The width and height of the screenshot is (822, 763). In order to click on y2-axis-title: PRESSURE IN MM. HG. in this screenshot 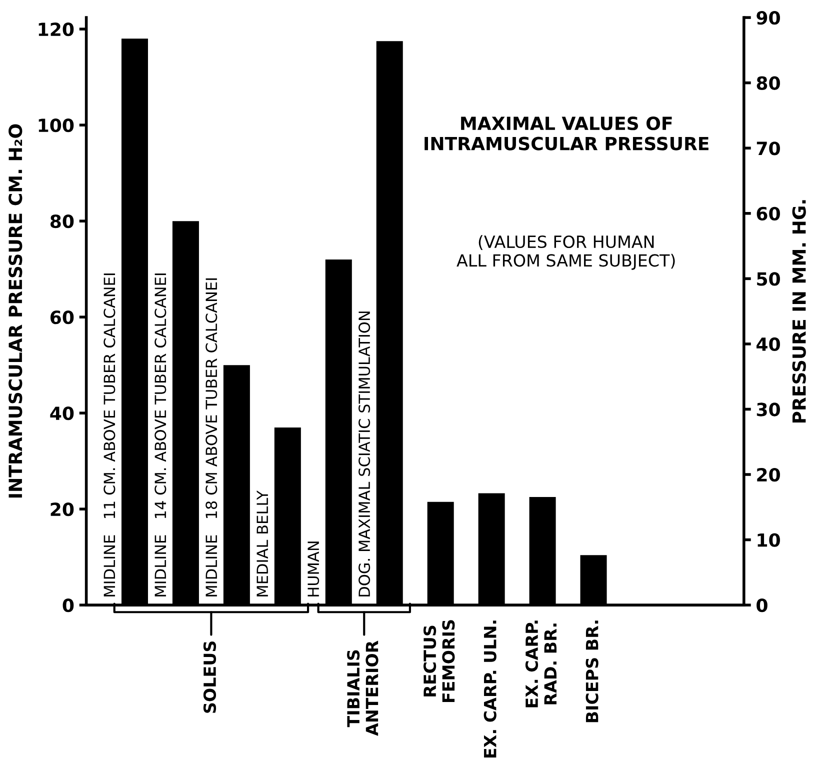, I will do `click(799, 311)`.